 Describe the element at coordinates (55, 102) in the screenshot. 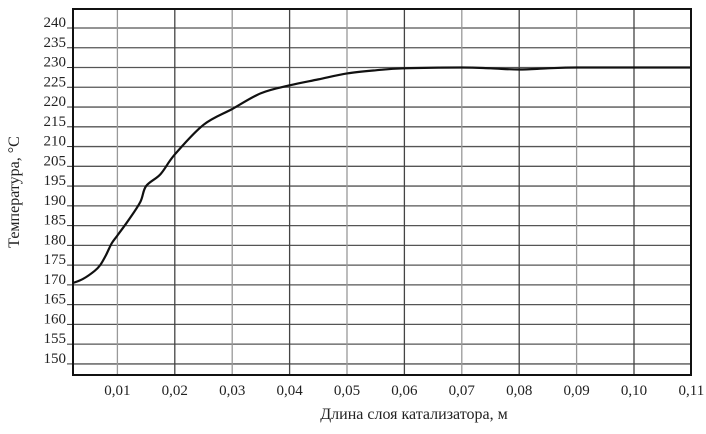

I see `y-tick-label: 220` at that location.